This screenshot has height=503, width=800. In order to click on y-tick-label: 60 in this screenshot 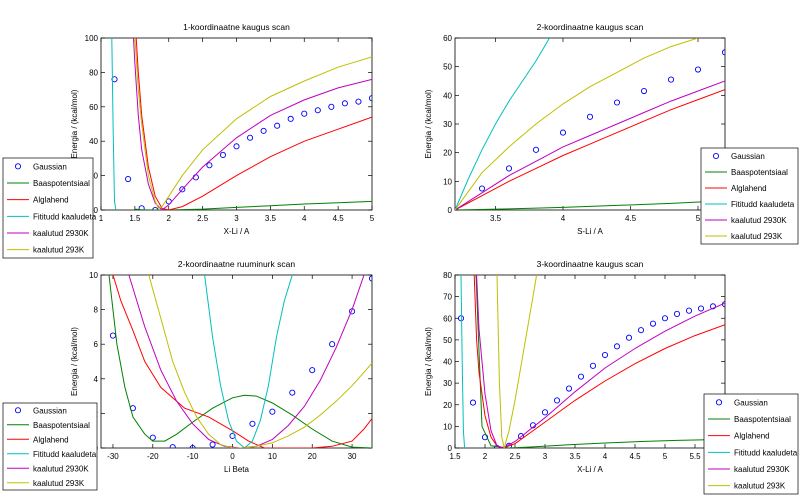, I will do `click(447, 318)`.